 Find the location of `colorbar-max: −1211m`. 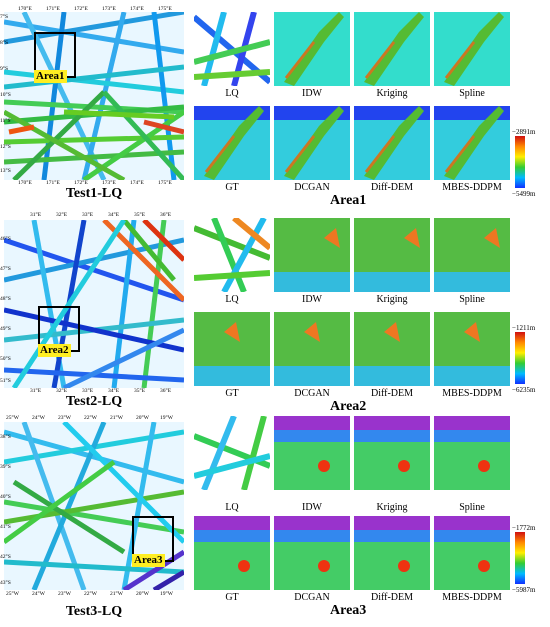

colorbar-max: −1211m is located at coordinates (524, 328).